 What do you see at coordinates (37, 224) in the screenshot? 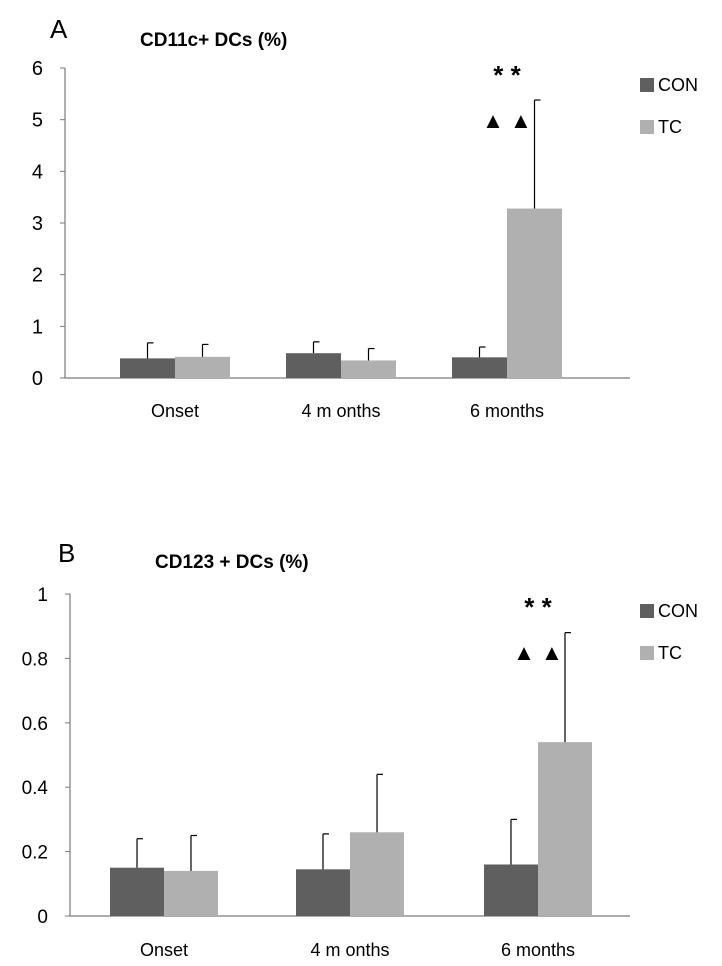
I see `y-tick-label: 3` at bounding box center [37, 224].